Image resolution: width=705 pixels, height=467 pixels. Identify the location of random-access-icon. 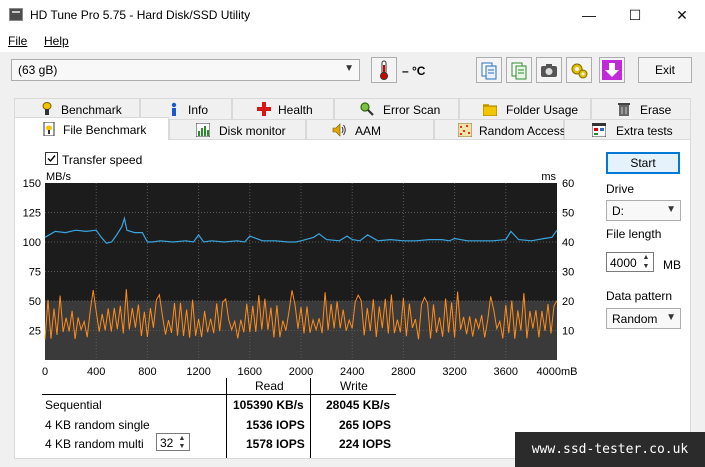
(465, 130).